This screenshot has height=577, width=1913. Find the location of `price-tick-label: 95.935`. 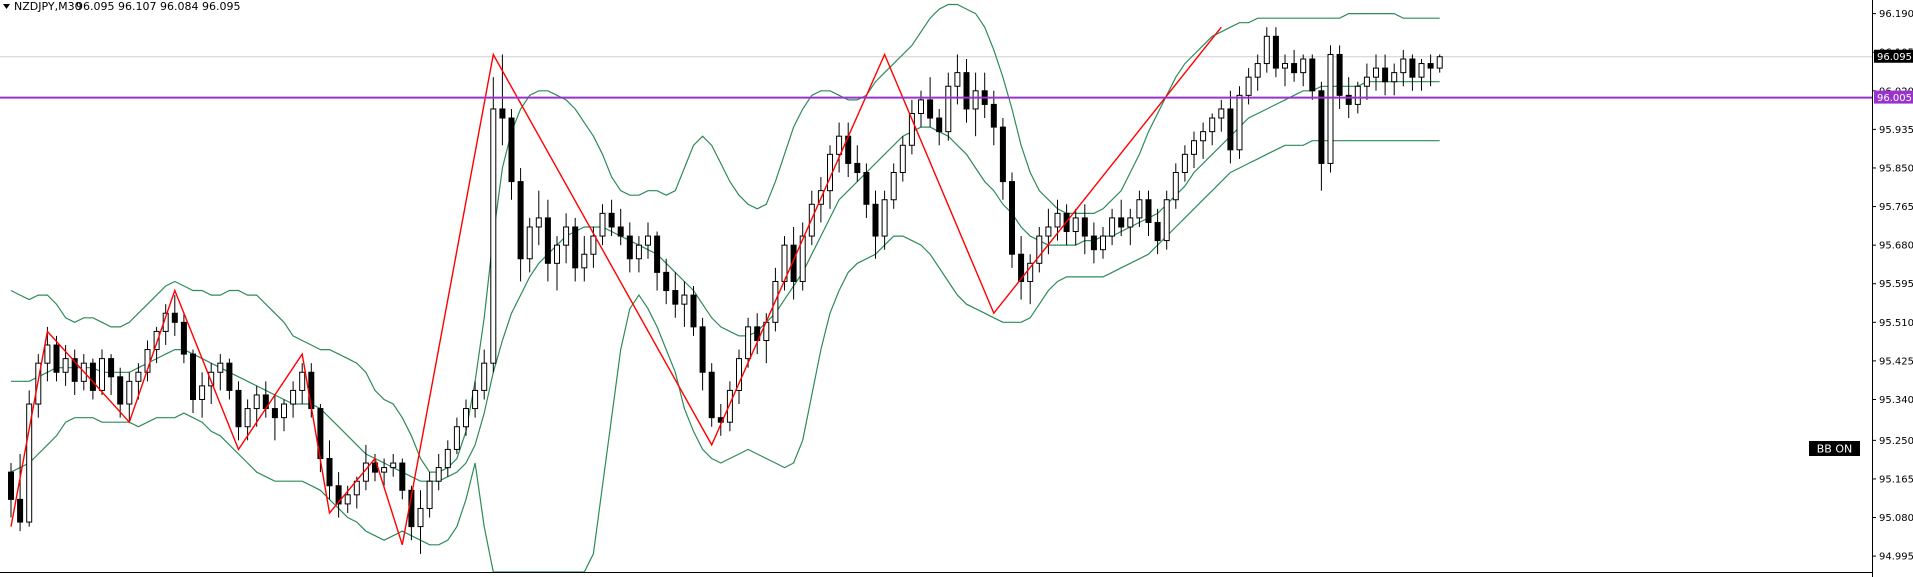

price-tick-label: 95.935 is located at coordinates (1896, 130).